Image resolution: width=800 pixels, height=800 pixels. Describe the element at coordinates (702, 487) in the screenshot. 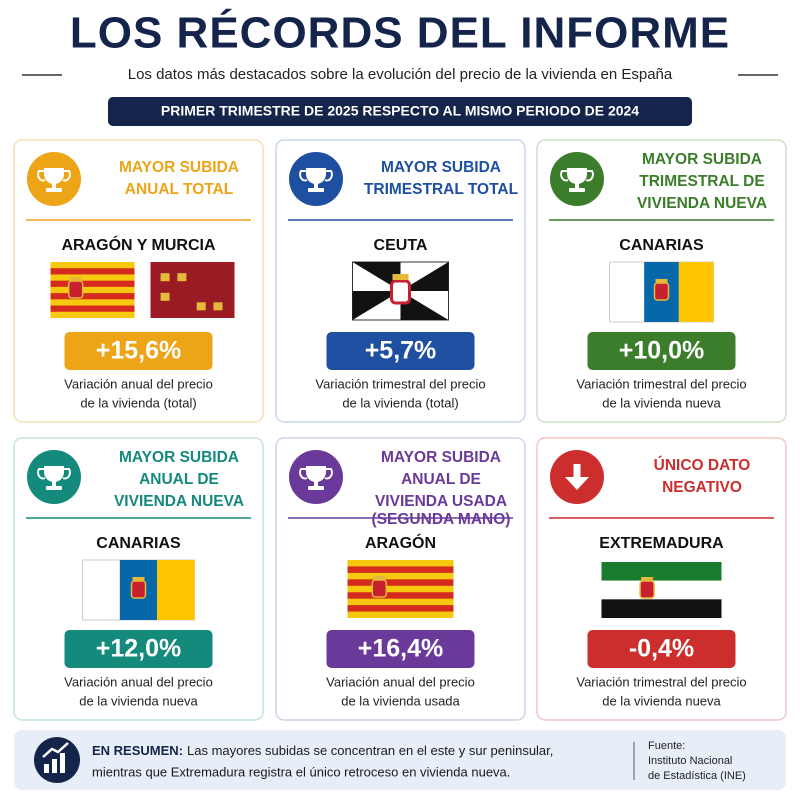

I see `card-heading: NEGATIVO` at that location.